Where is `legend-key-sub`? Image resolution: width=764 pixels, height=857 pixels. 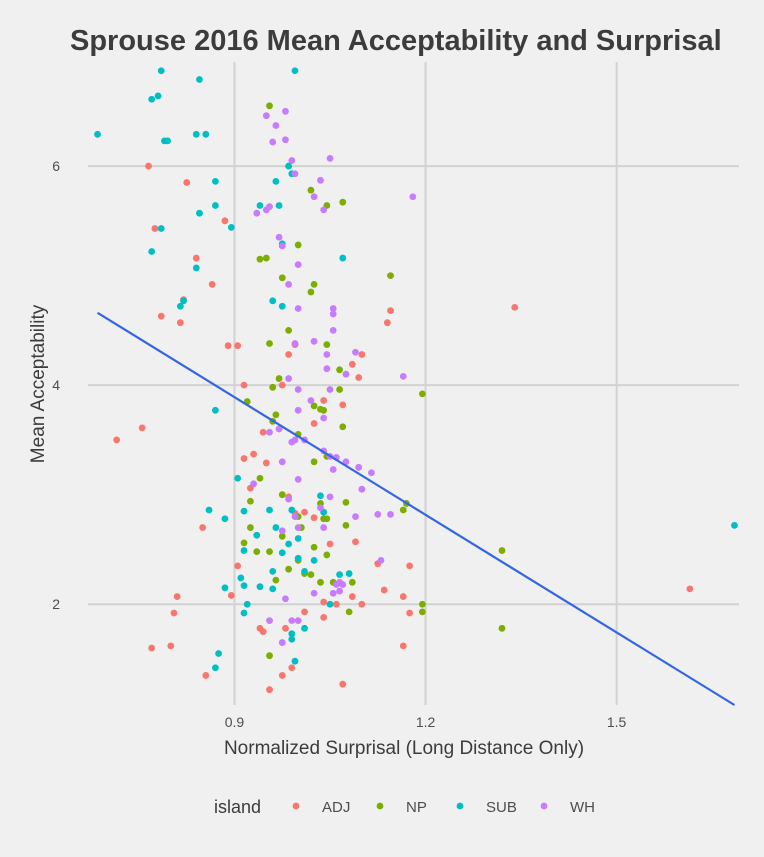
legend-key-sub is located at coordinates (460, 806).